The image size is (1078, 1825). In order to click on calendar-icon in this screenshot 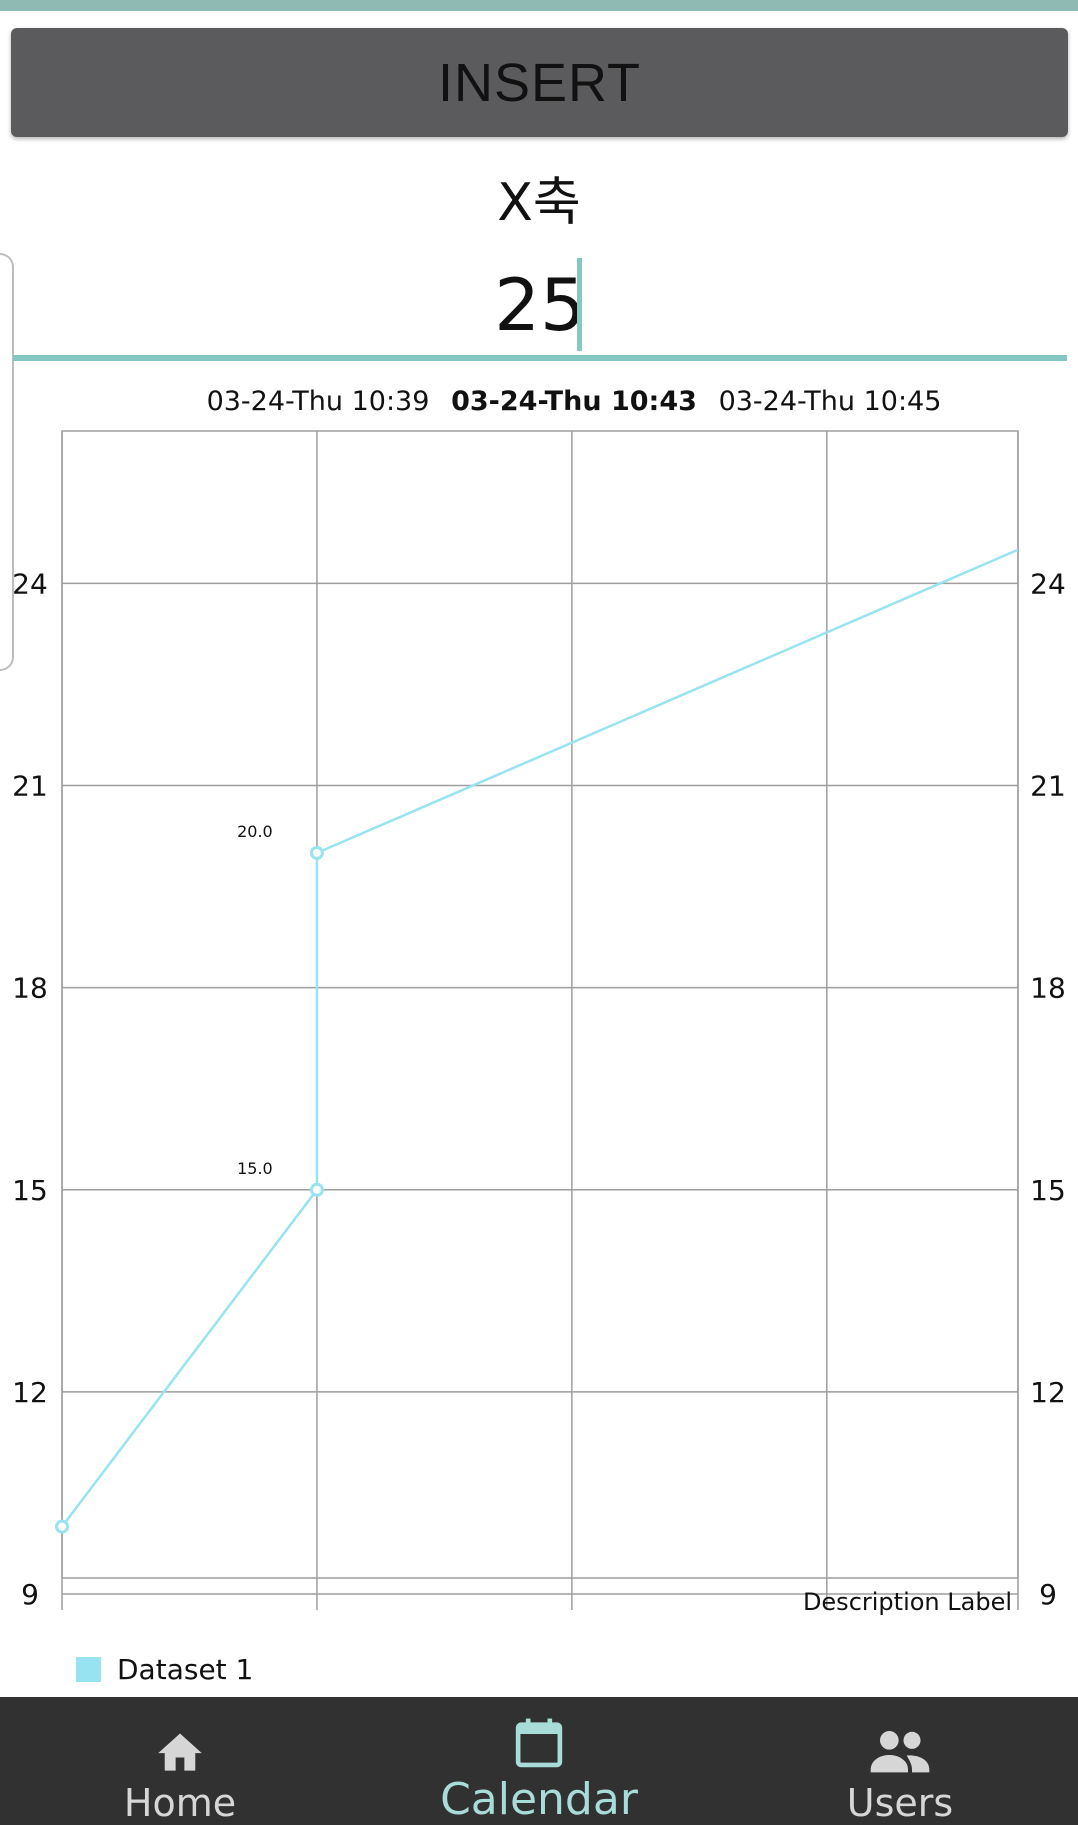, I will do `click(539, 1743)`.